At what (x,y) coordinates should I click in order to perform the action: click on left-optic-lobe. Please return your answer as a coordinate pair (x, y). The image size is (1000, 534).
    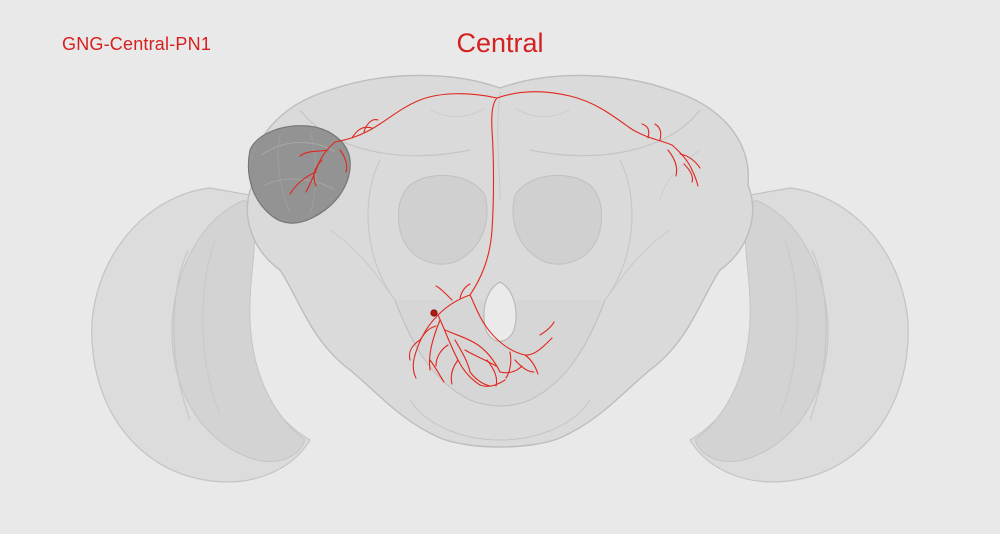
    Looking at the image, I should click on (201, 335).